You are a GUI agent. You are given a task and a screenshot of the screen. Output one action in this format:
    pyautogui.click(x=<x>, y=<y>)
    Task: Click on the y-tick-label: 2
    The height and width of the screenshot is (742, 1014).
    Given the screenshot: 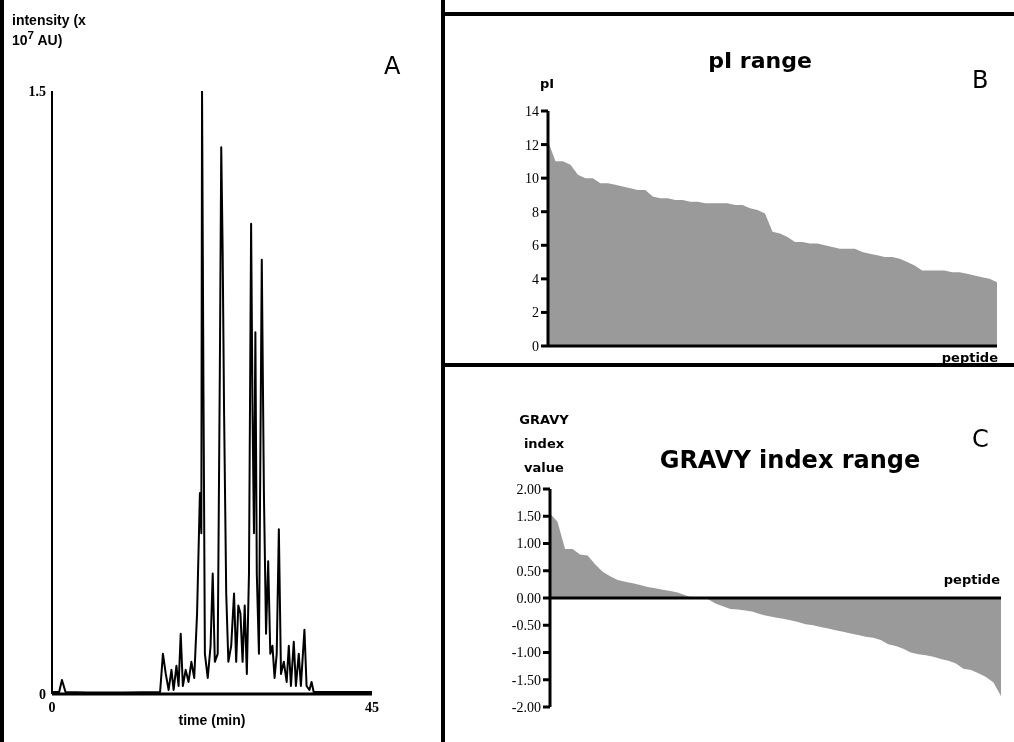 What is the action you would take?
    pyautogui.click(x=535, y=313)
    